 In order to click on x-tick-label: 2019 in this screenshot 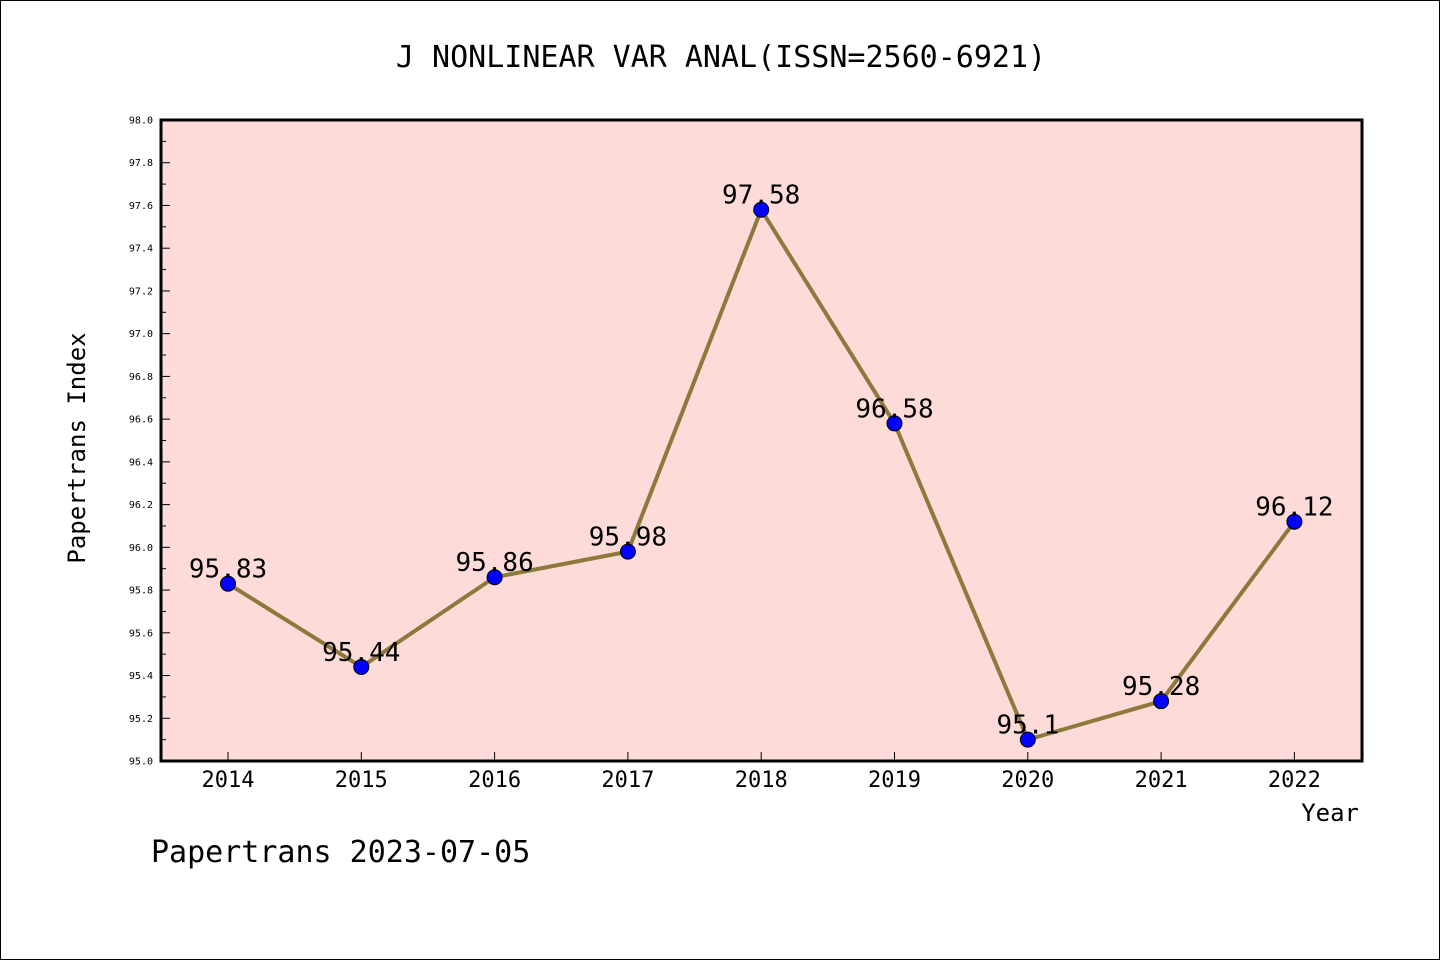, I will do `click(894, 780)`.